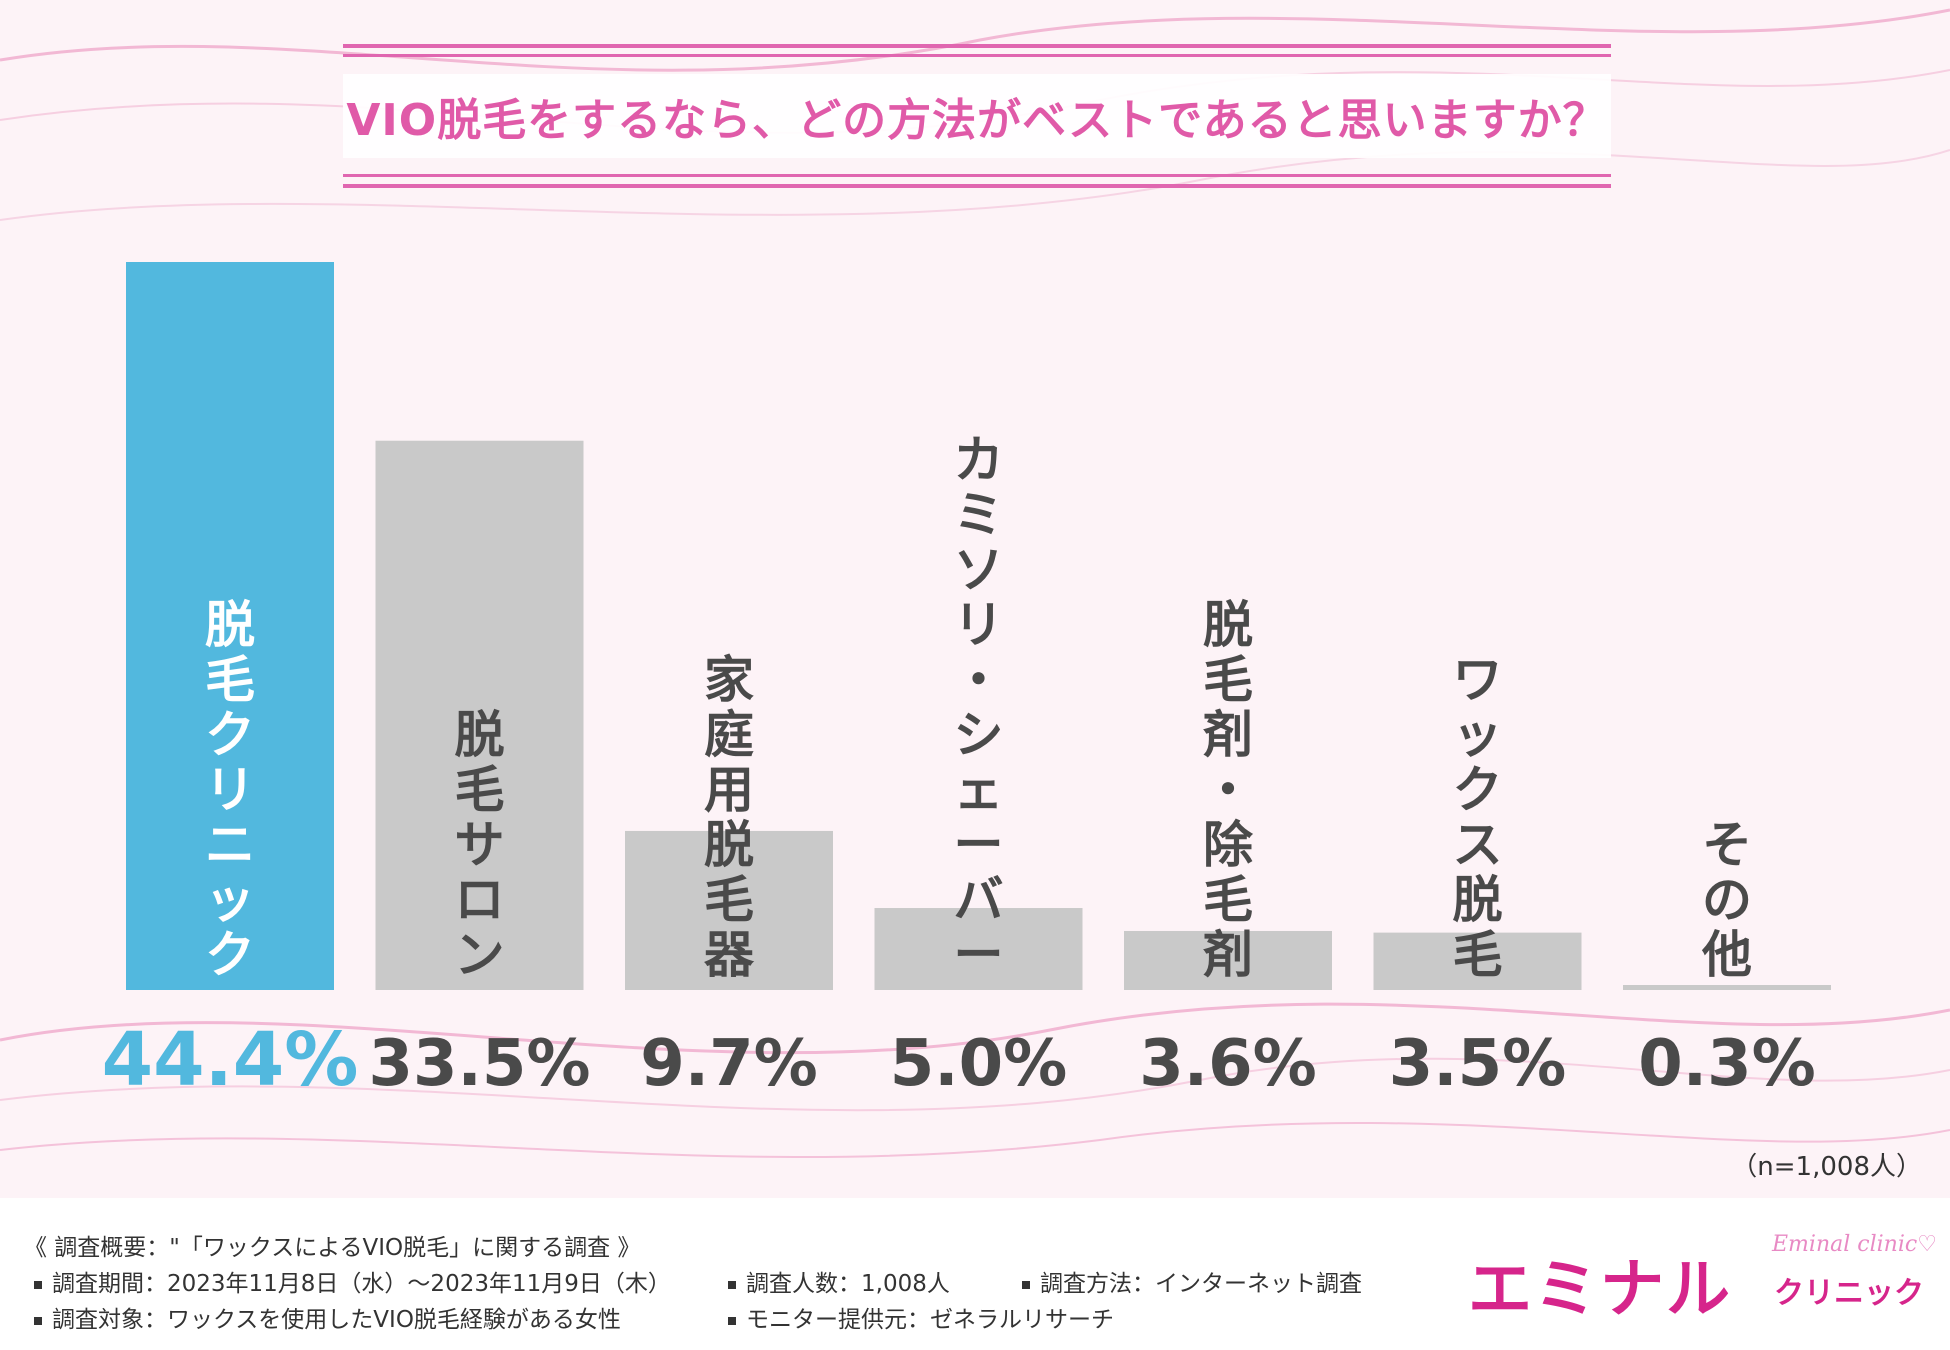 The height and width of the screenshot is (1350, 1950). Describe the element at coordinates (332, 1248) in the screenshot. I see `survey-heading: 《 調査概要："「ワックスによるVIO脱毛」に関する調査 》` at that location.